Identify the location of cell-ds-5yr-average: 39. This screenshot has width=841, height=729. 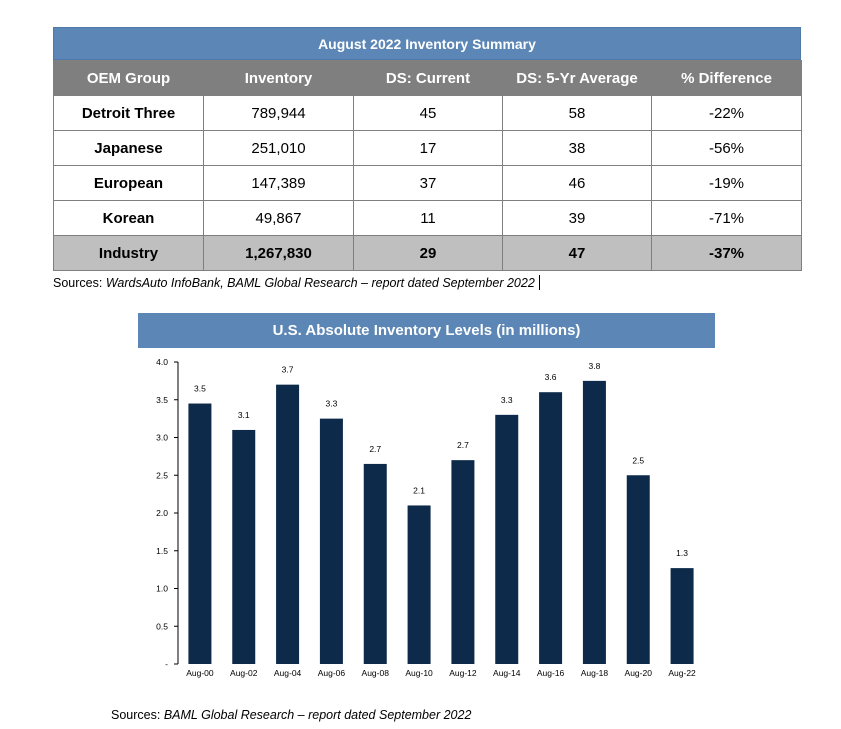
(577, 218).